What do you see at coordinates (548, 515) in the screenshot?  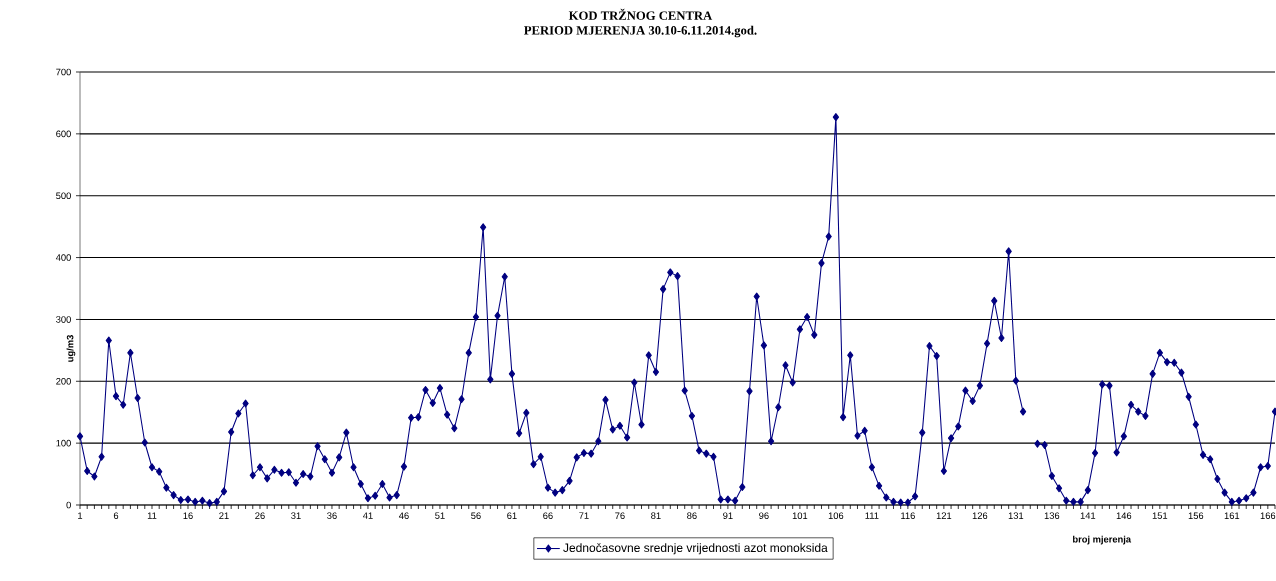 I see `x-tick-label: 66` at bounding box center [548, 515].